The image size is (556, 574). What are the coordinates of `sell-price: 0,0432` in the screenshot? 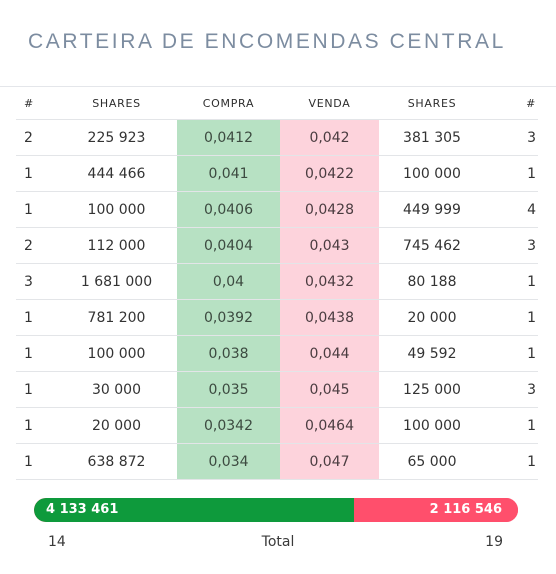 It's located at (329, 281).